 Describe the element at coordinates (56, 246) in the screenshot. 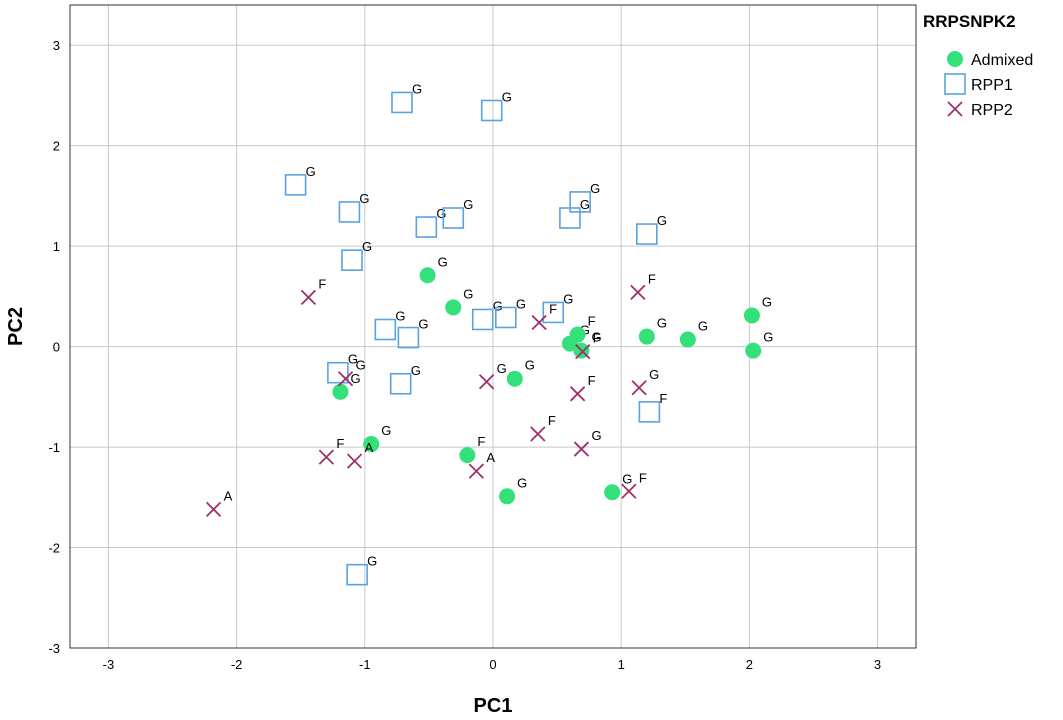

I see `y-tick-label: 1` at that location.